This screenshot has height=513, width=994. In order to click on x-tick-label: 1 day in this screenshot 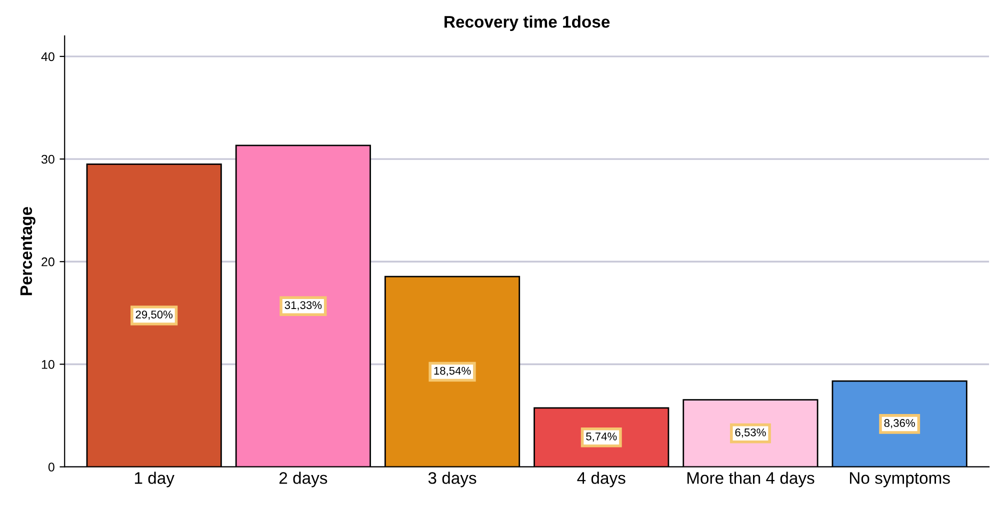, I will do `click(154, 480)`.